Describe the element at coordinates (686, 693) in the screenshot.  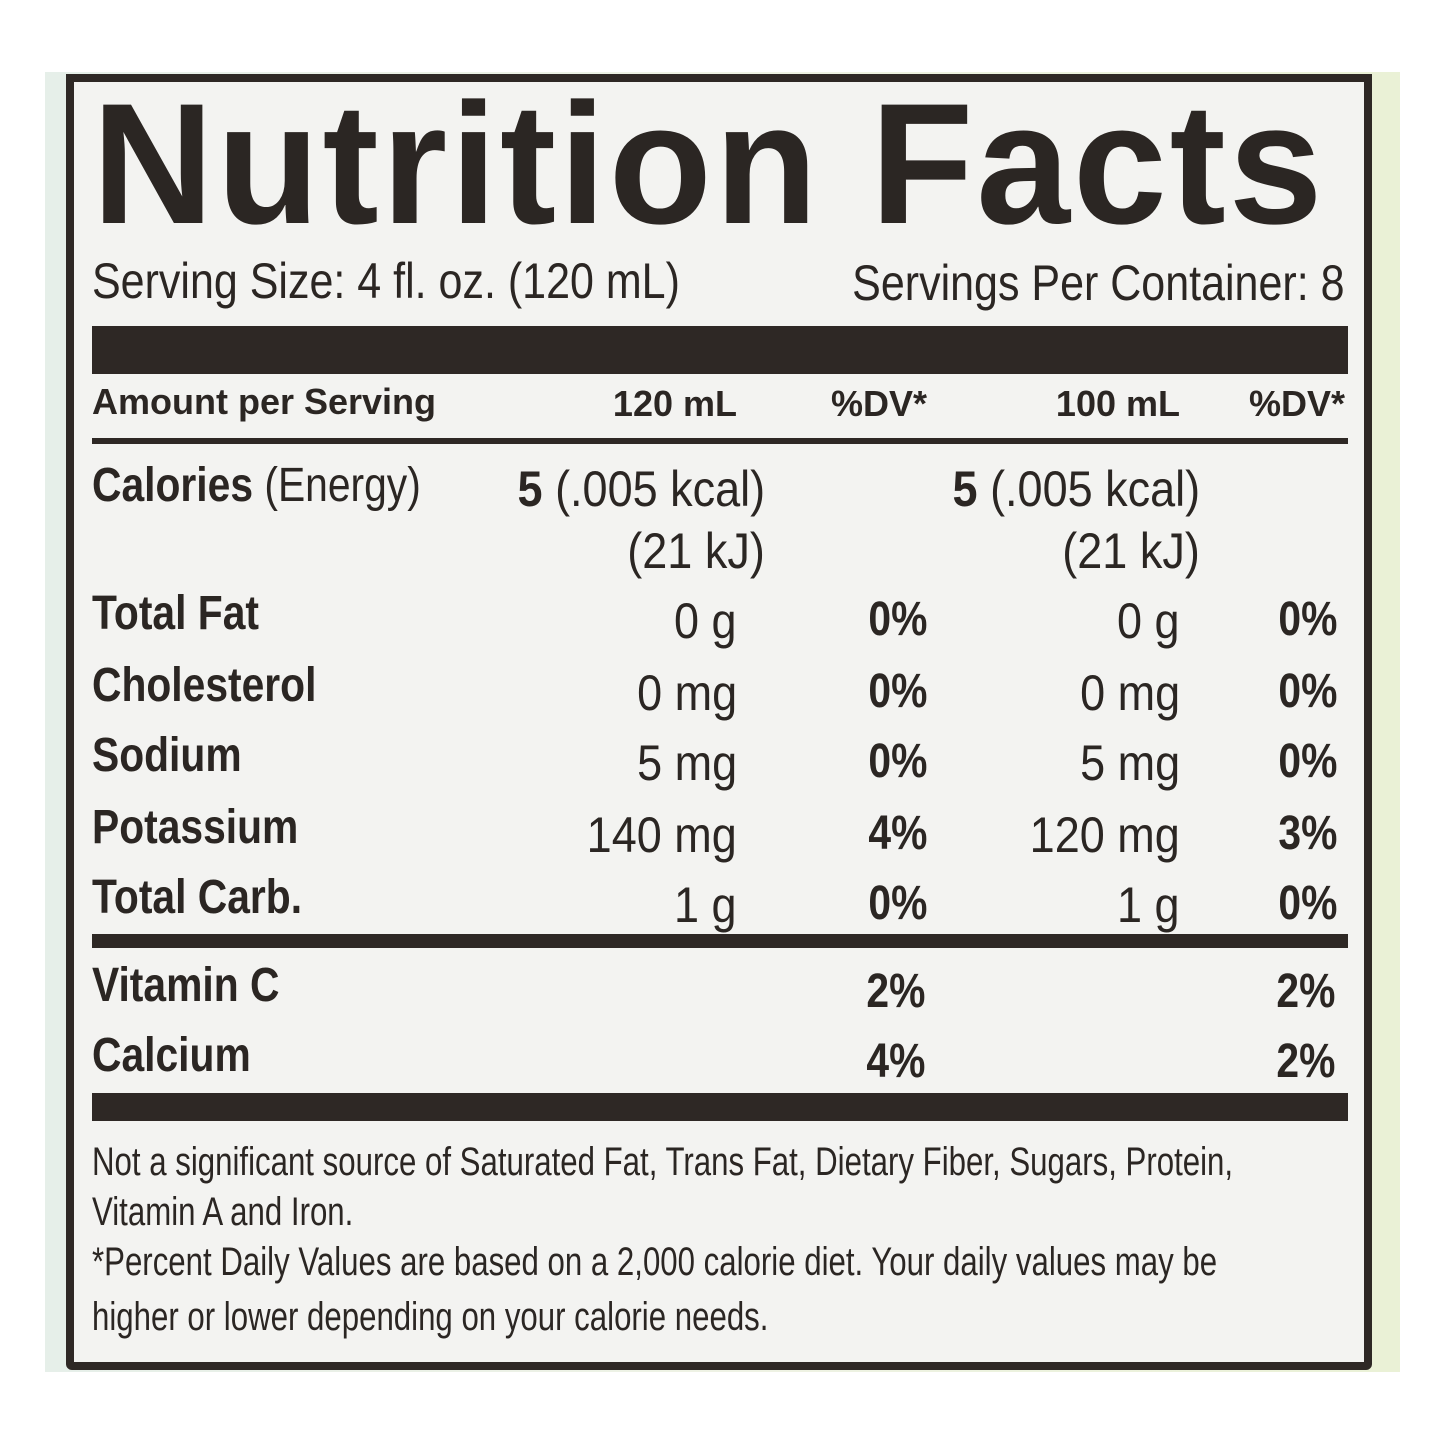
I see `nutrient-value-120ml: 0 mg` at that location.